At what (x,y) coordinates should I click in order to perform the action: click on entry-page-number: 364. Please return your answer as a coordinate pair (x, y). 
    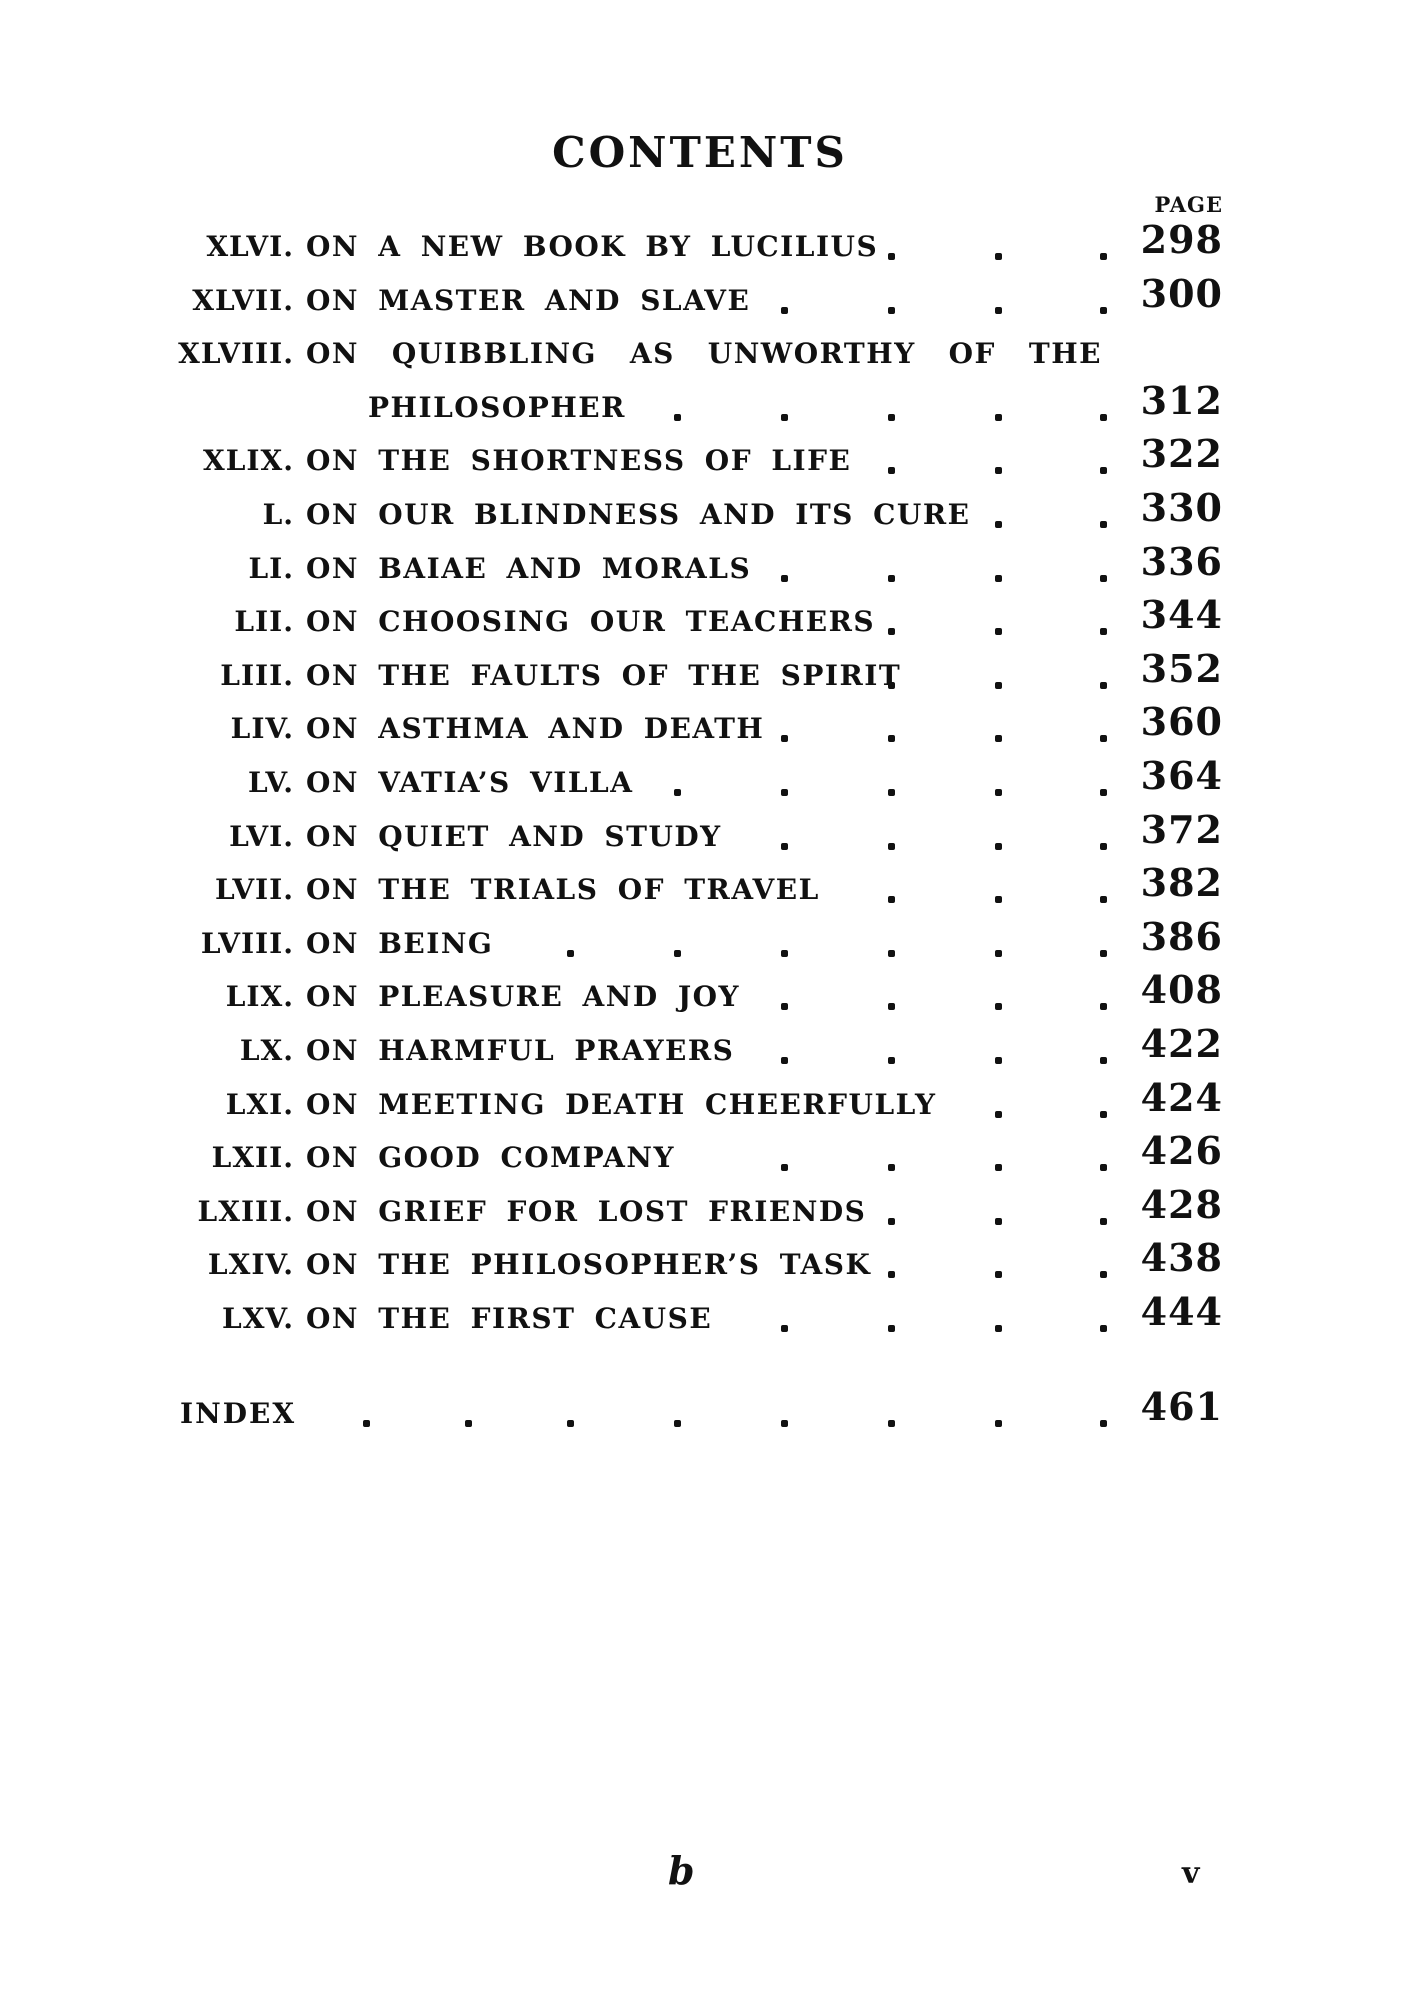
    Looking at the image, I should click on (1181, 775).